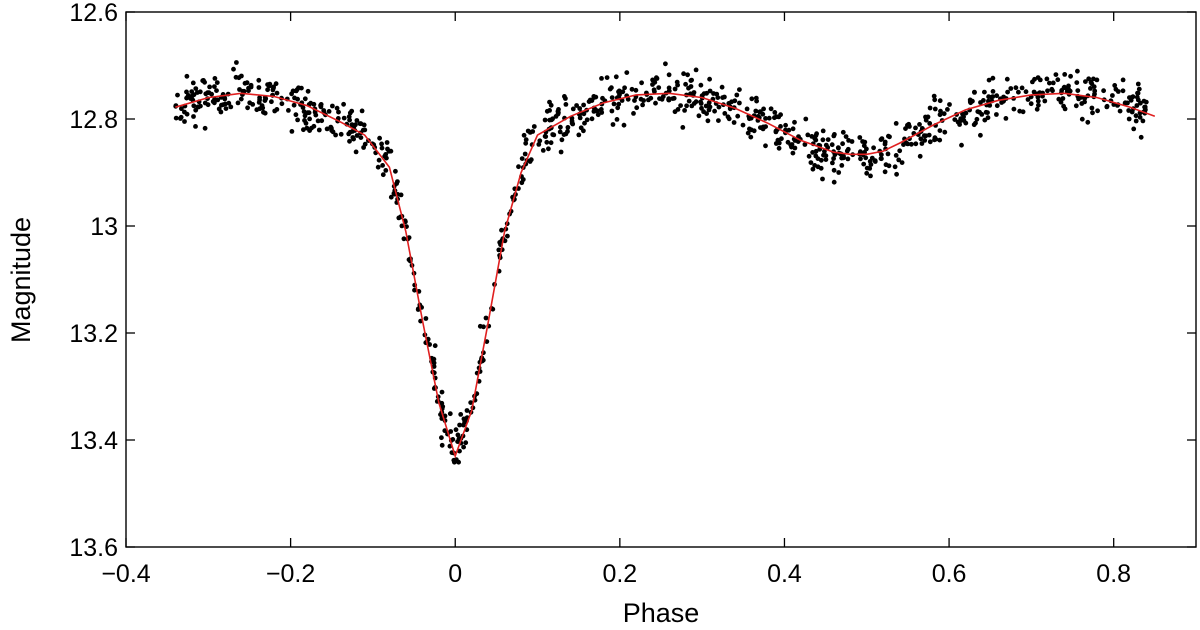 The width and height of the screenshot is (1200, 630). Describe the element at coordinates (93, 120) in the screenshot. I see `y-tick-label: 12.8` at that location.